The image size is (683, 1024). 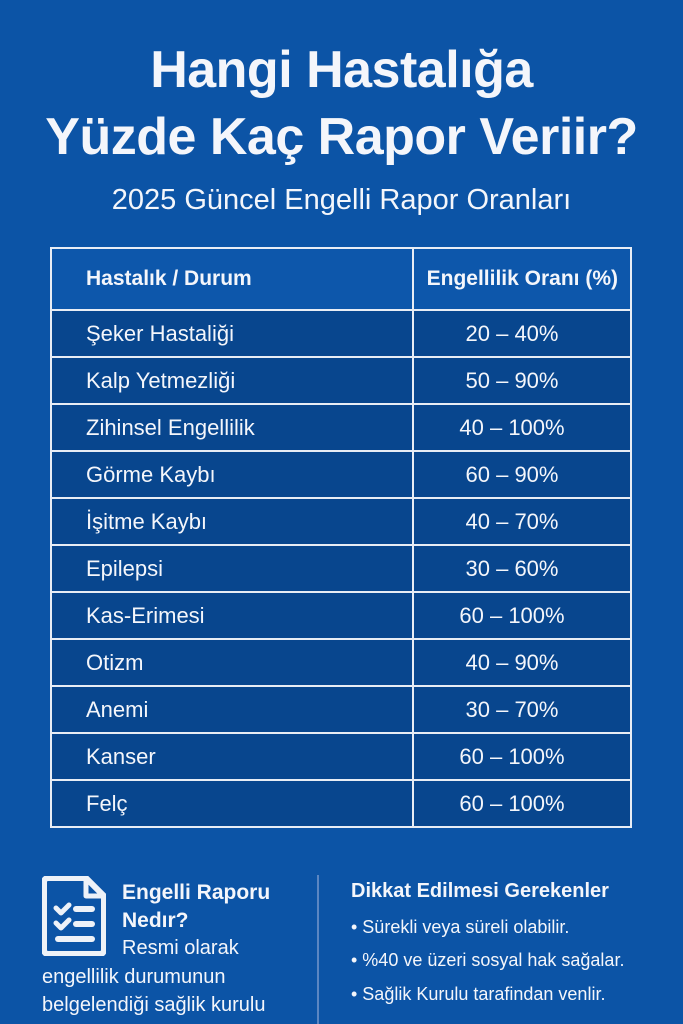 What do you see at coordinates (232, 615) in the screenshot?
I see `condition-cell: Kas-Erimesi` at bounding box center [232, 615].